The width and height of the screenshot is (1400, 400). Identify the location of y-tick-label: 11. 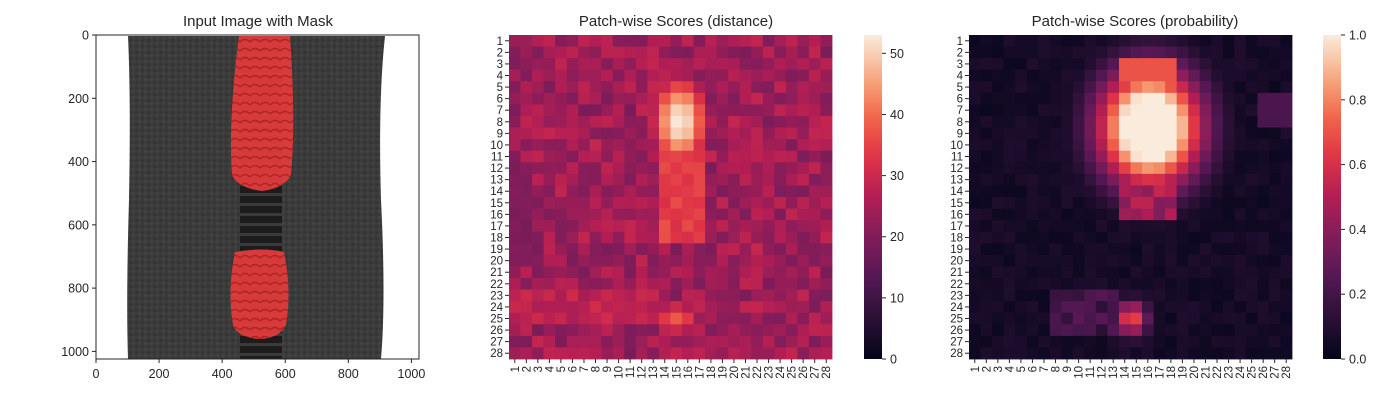
(957, 158).